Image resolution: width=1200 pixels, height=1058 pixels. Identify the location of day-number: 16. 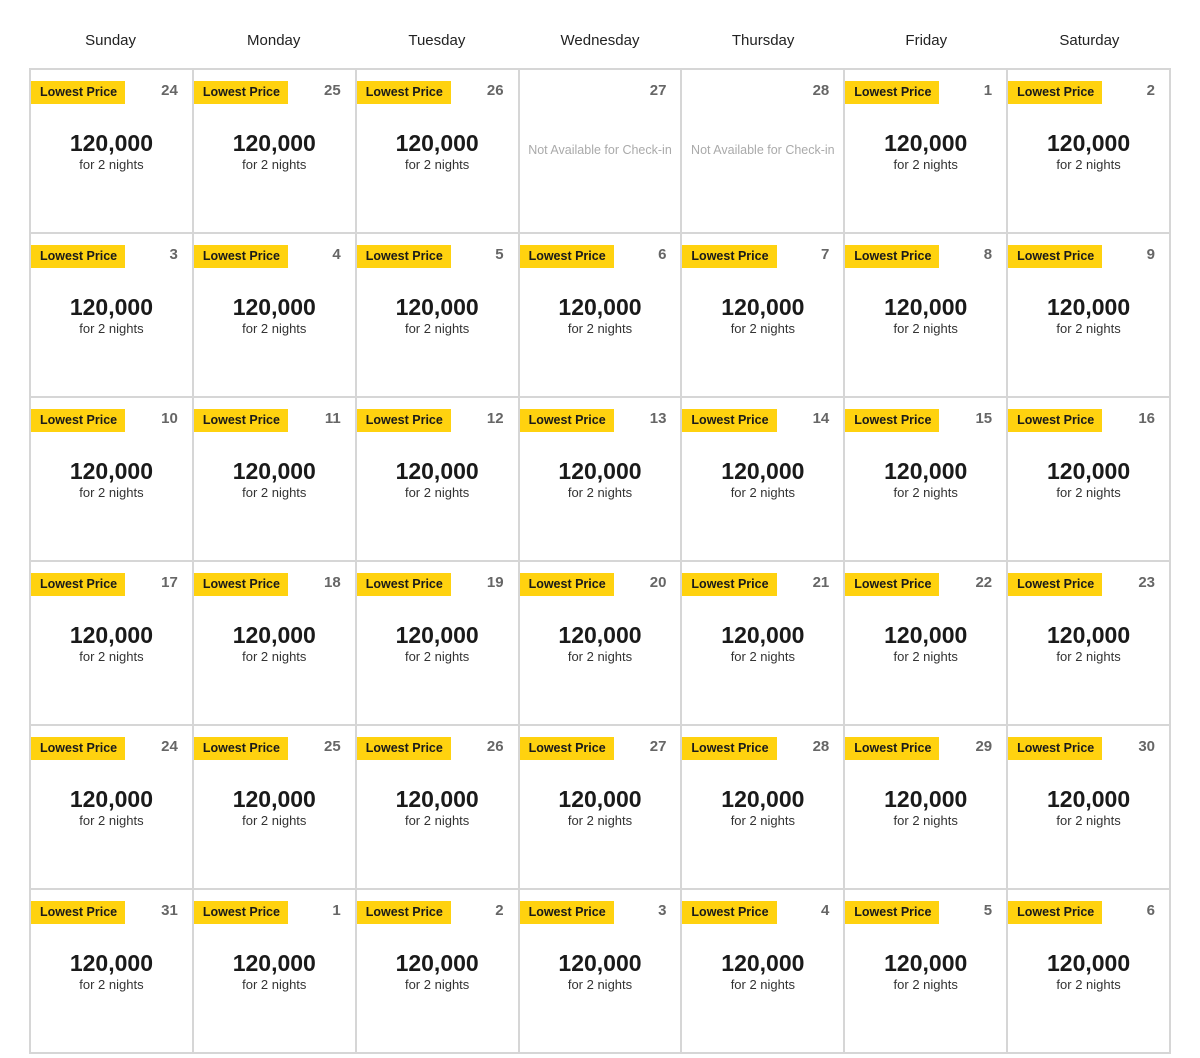
(1146, 418).